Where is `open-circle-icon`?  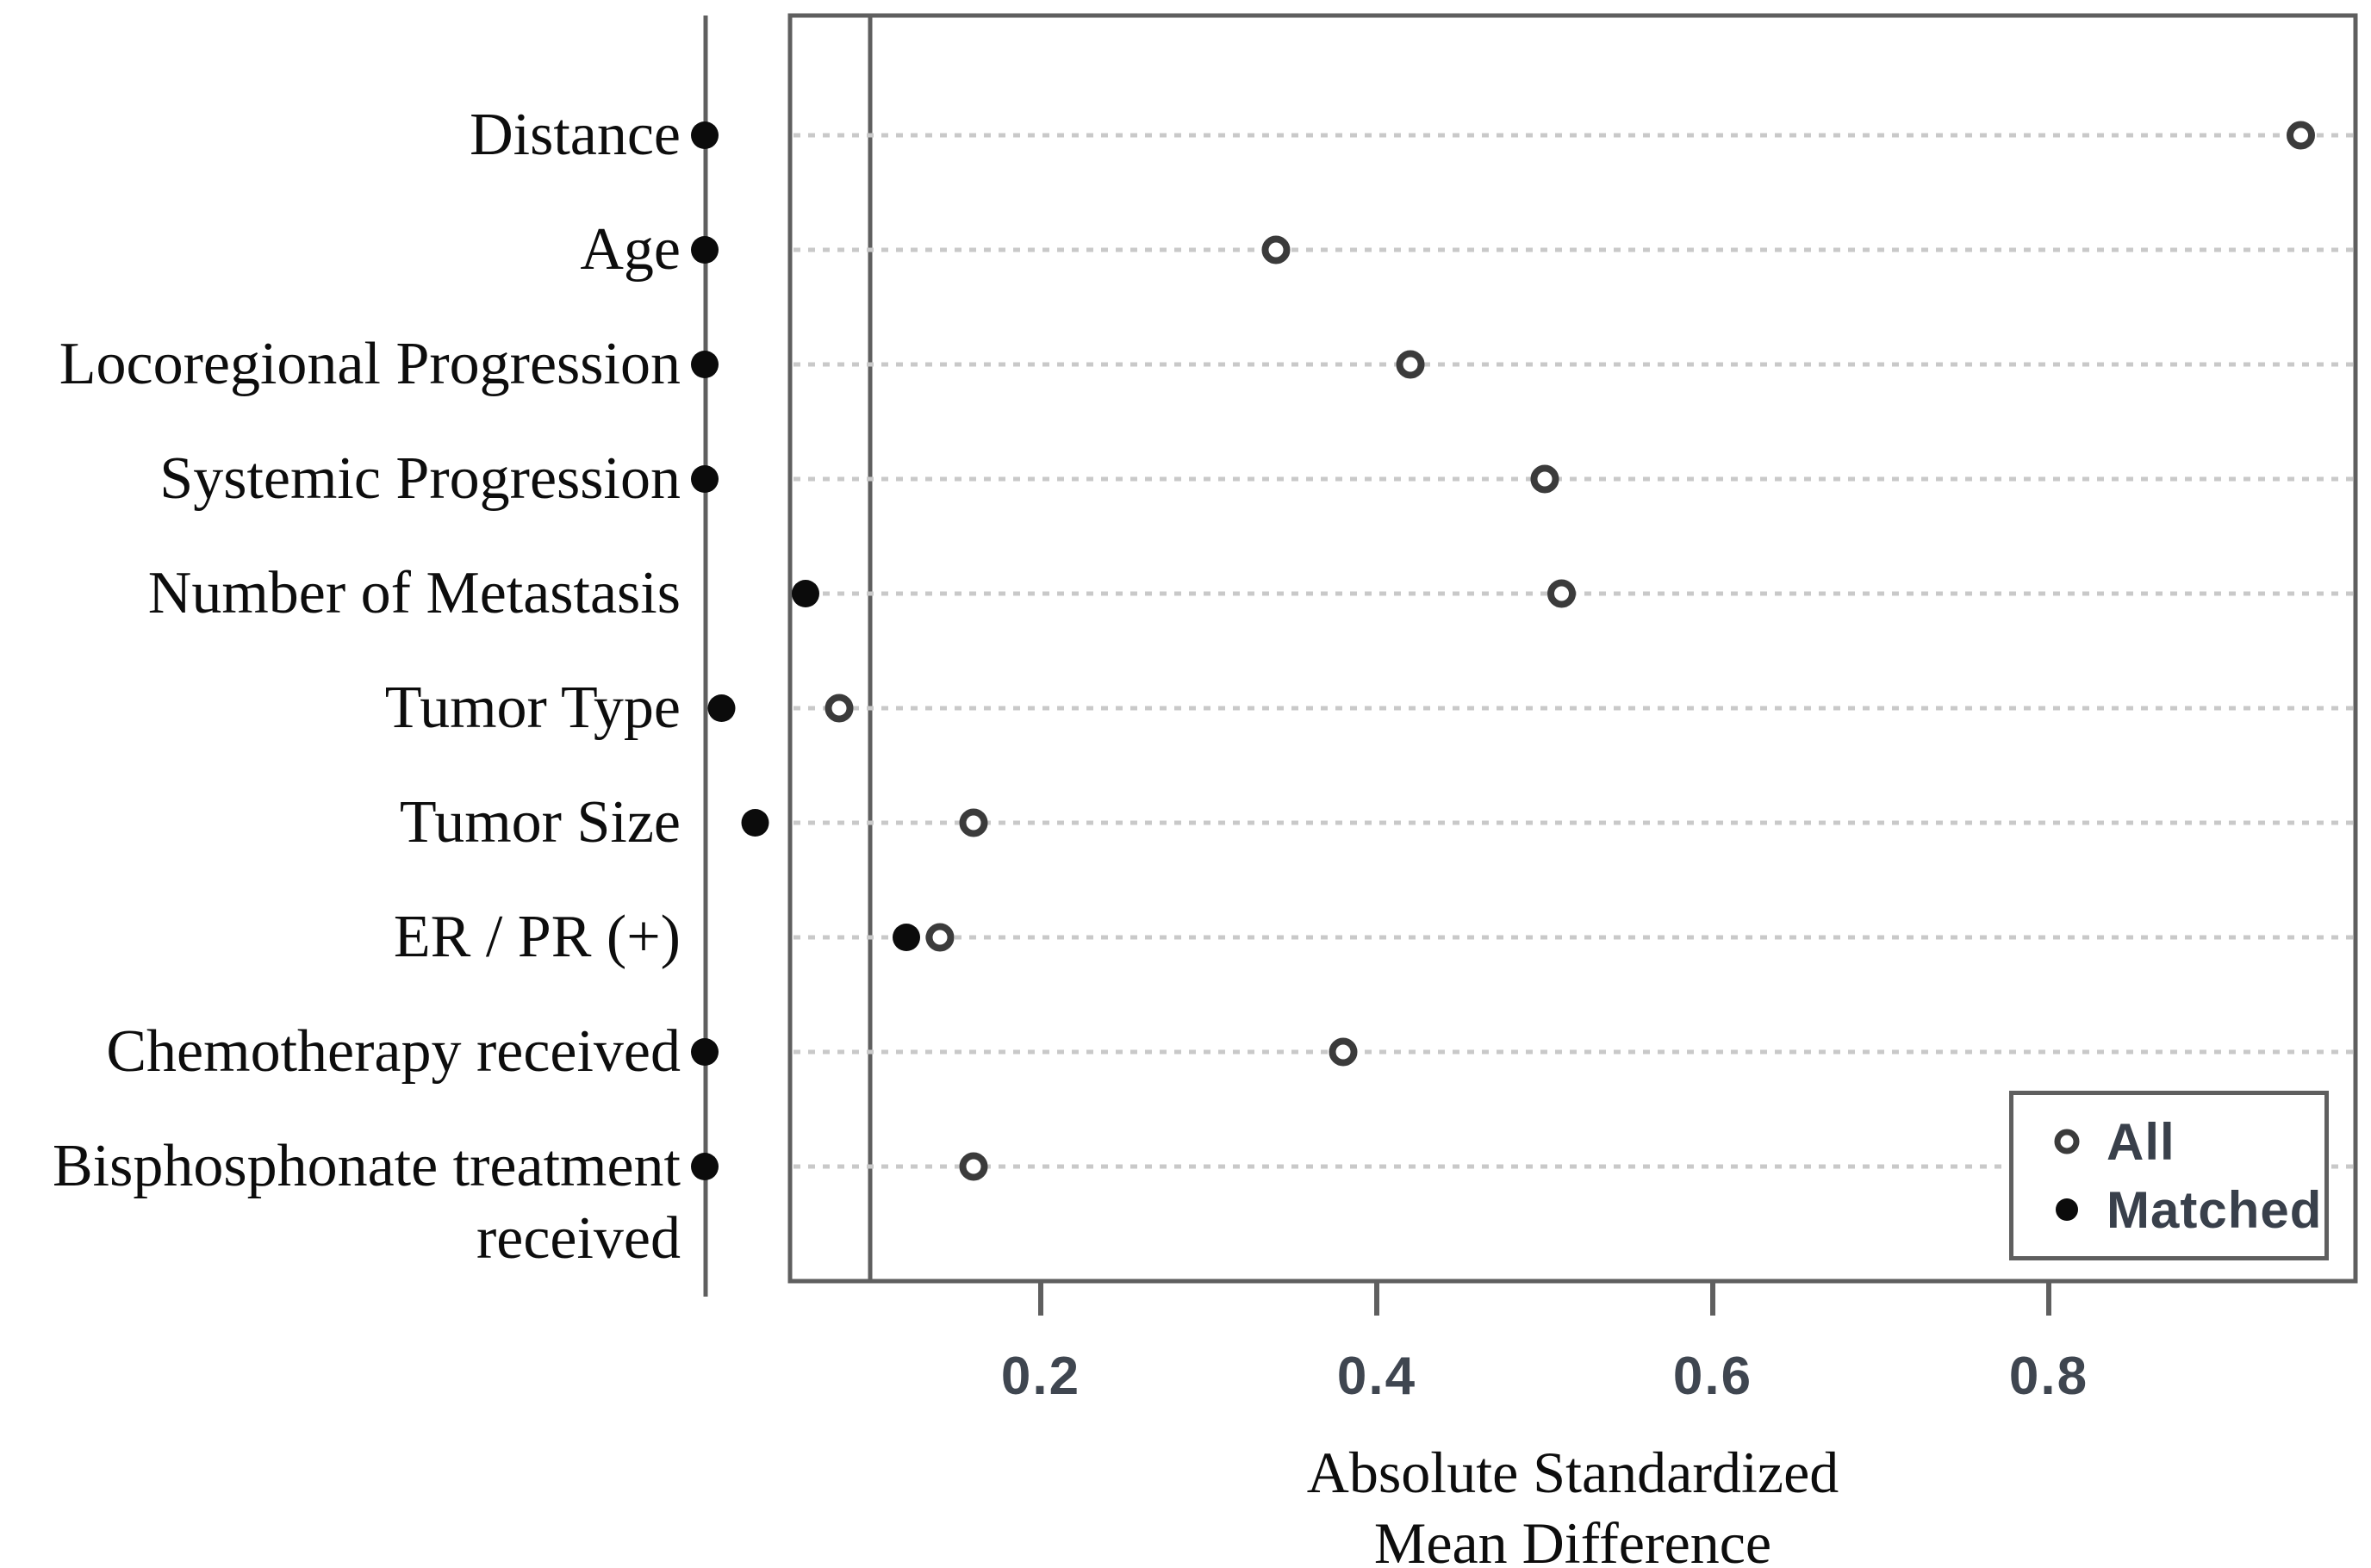 open-circle-icon is located at coordinates (2067, 1142).